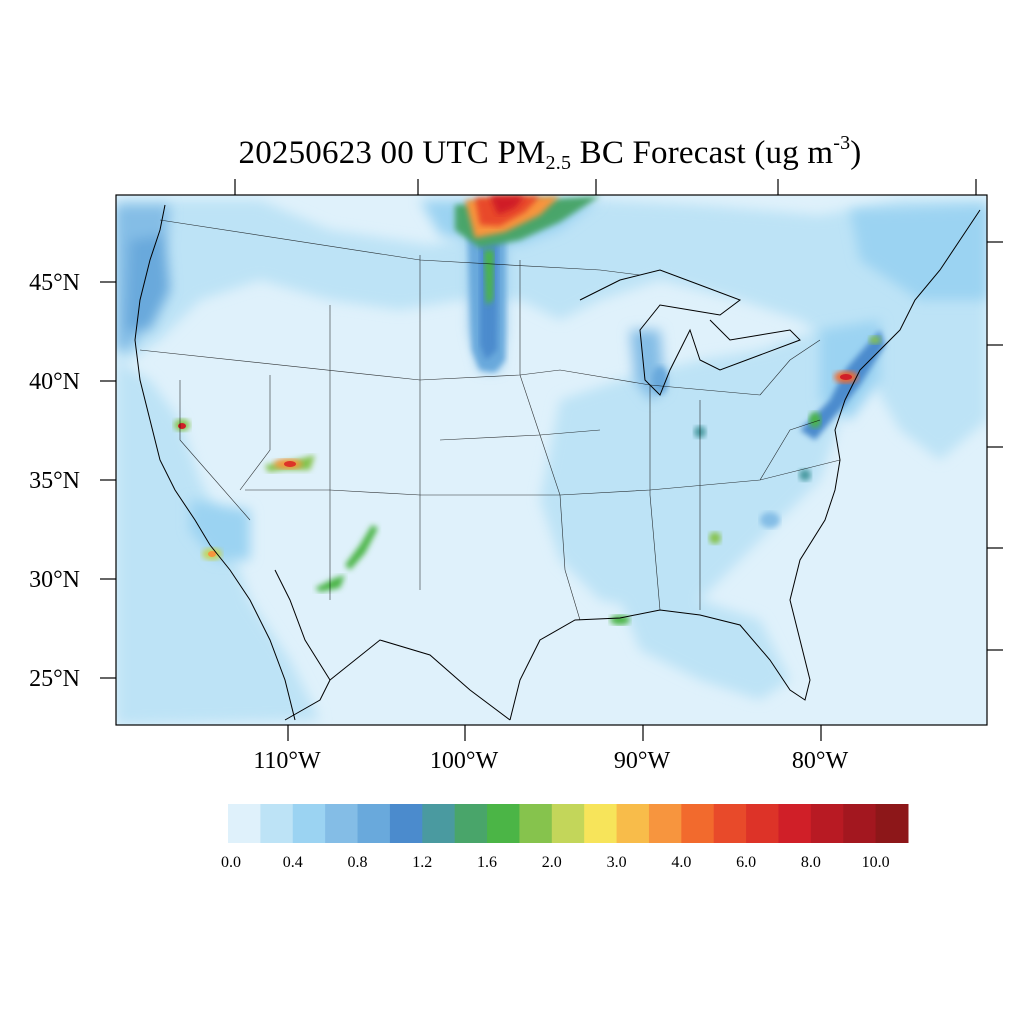 This screenshot has height=1024, width=1024. I want to click on colorbar-label: 1.2, so click(422, 862).